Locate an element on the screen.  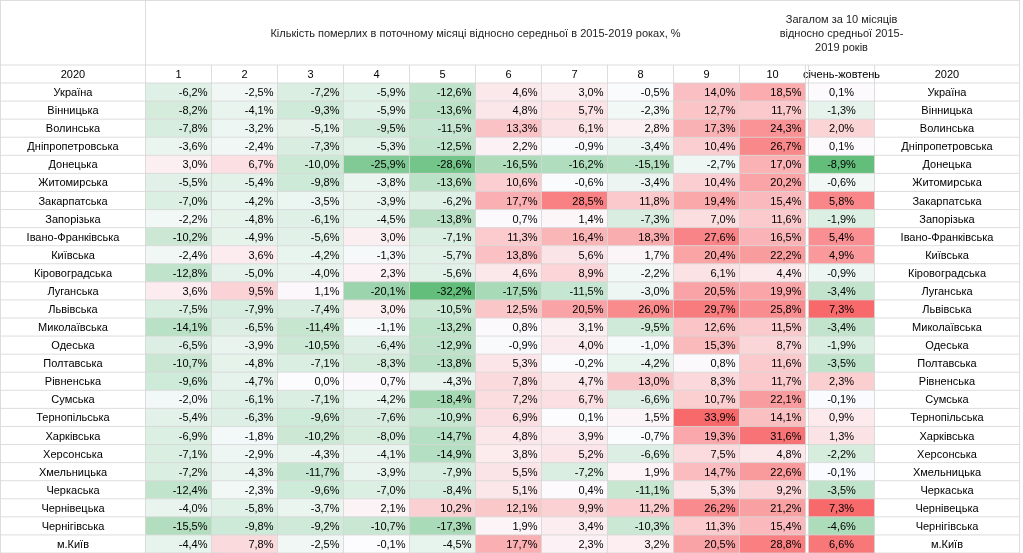
data-label: -32,2% is located at coordinates (454, 290).